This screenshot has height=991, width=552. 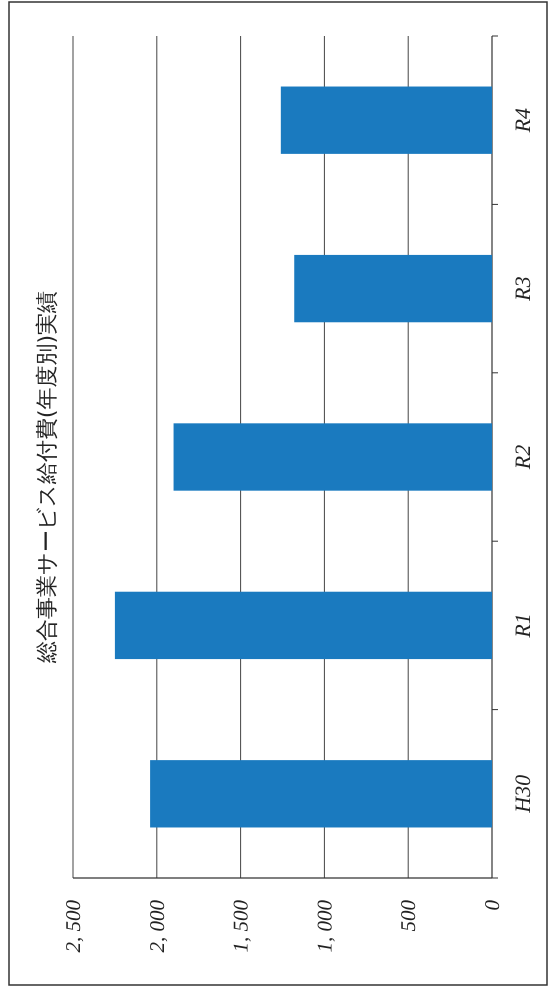 I want to click on x-tick-label: 0, so click(x=492, y=905).